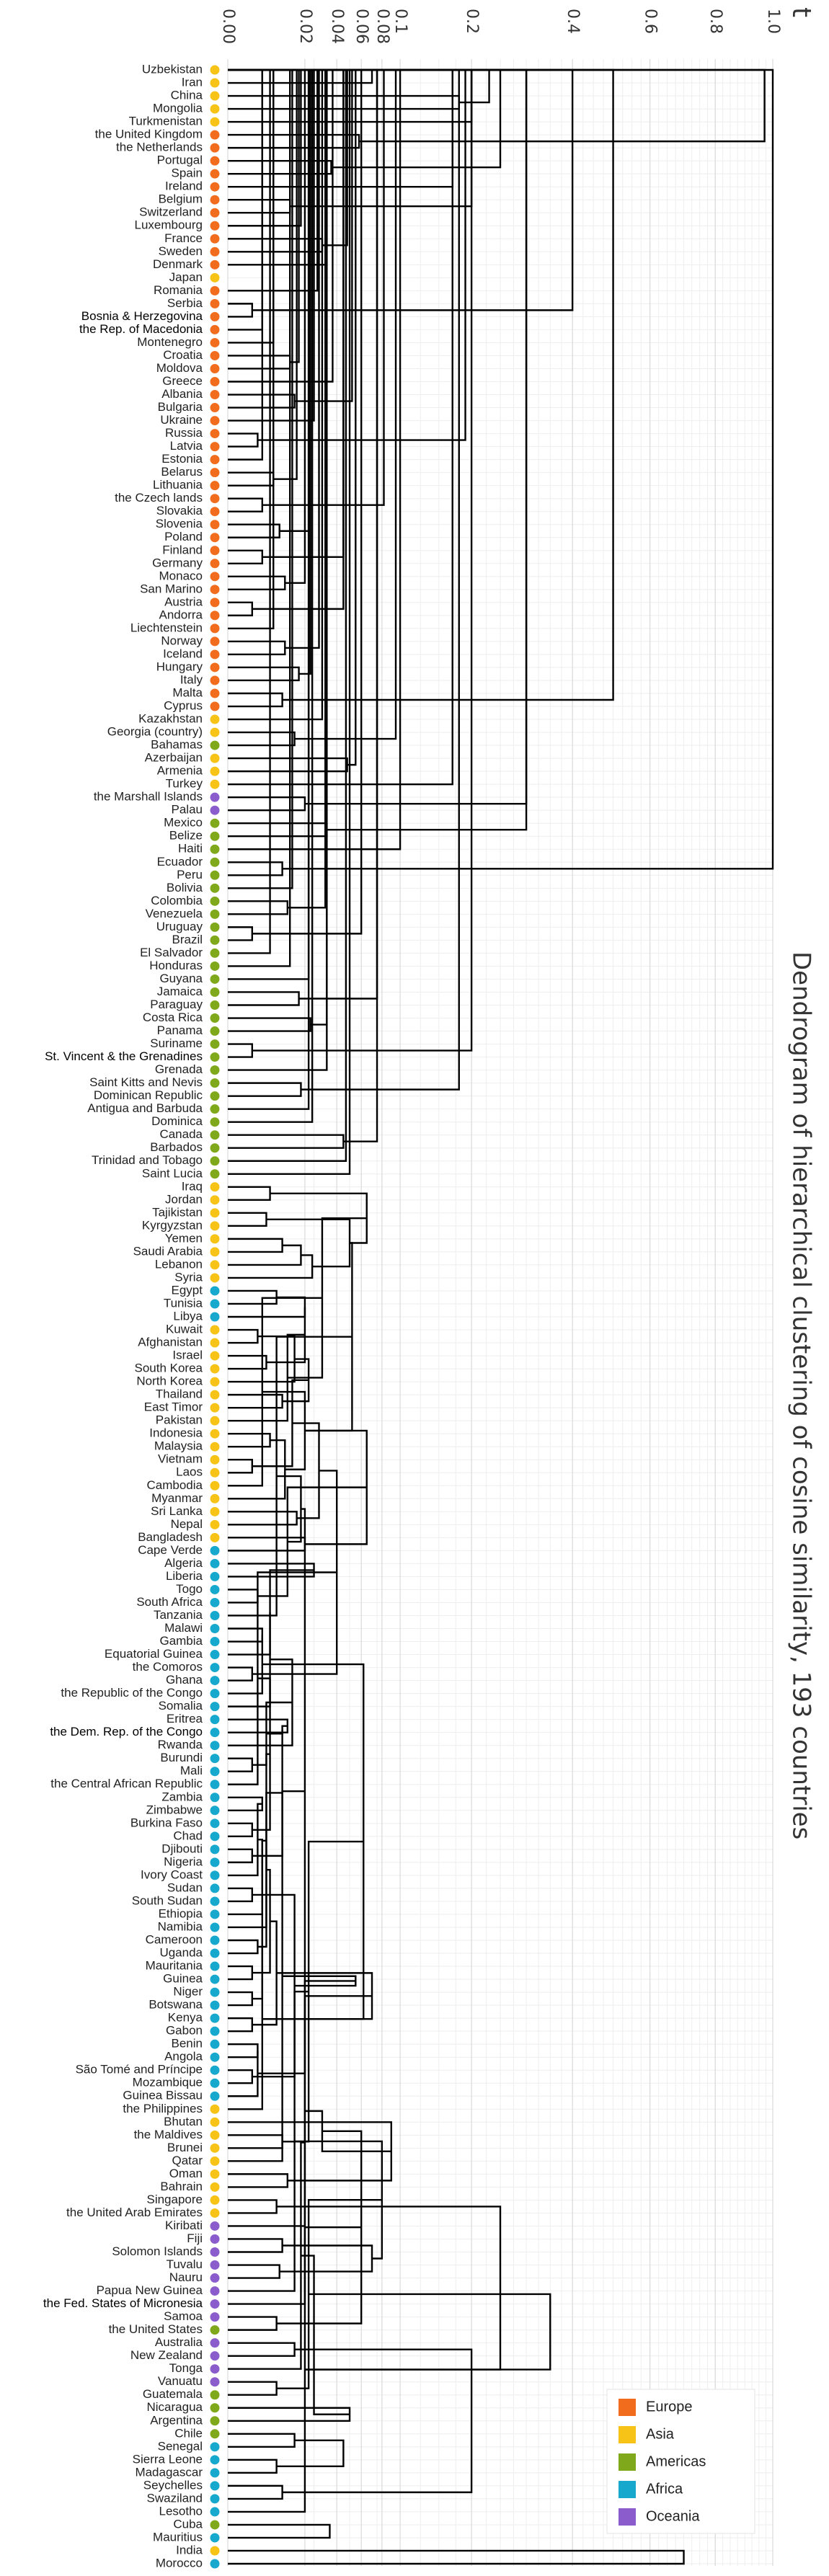 The width and height of the screenshot is (829, 2576). I want to click on leaf-label: Albania, so click(182, 394).